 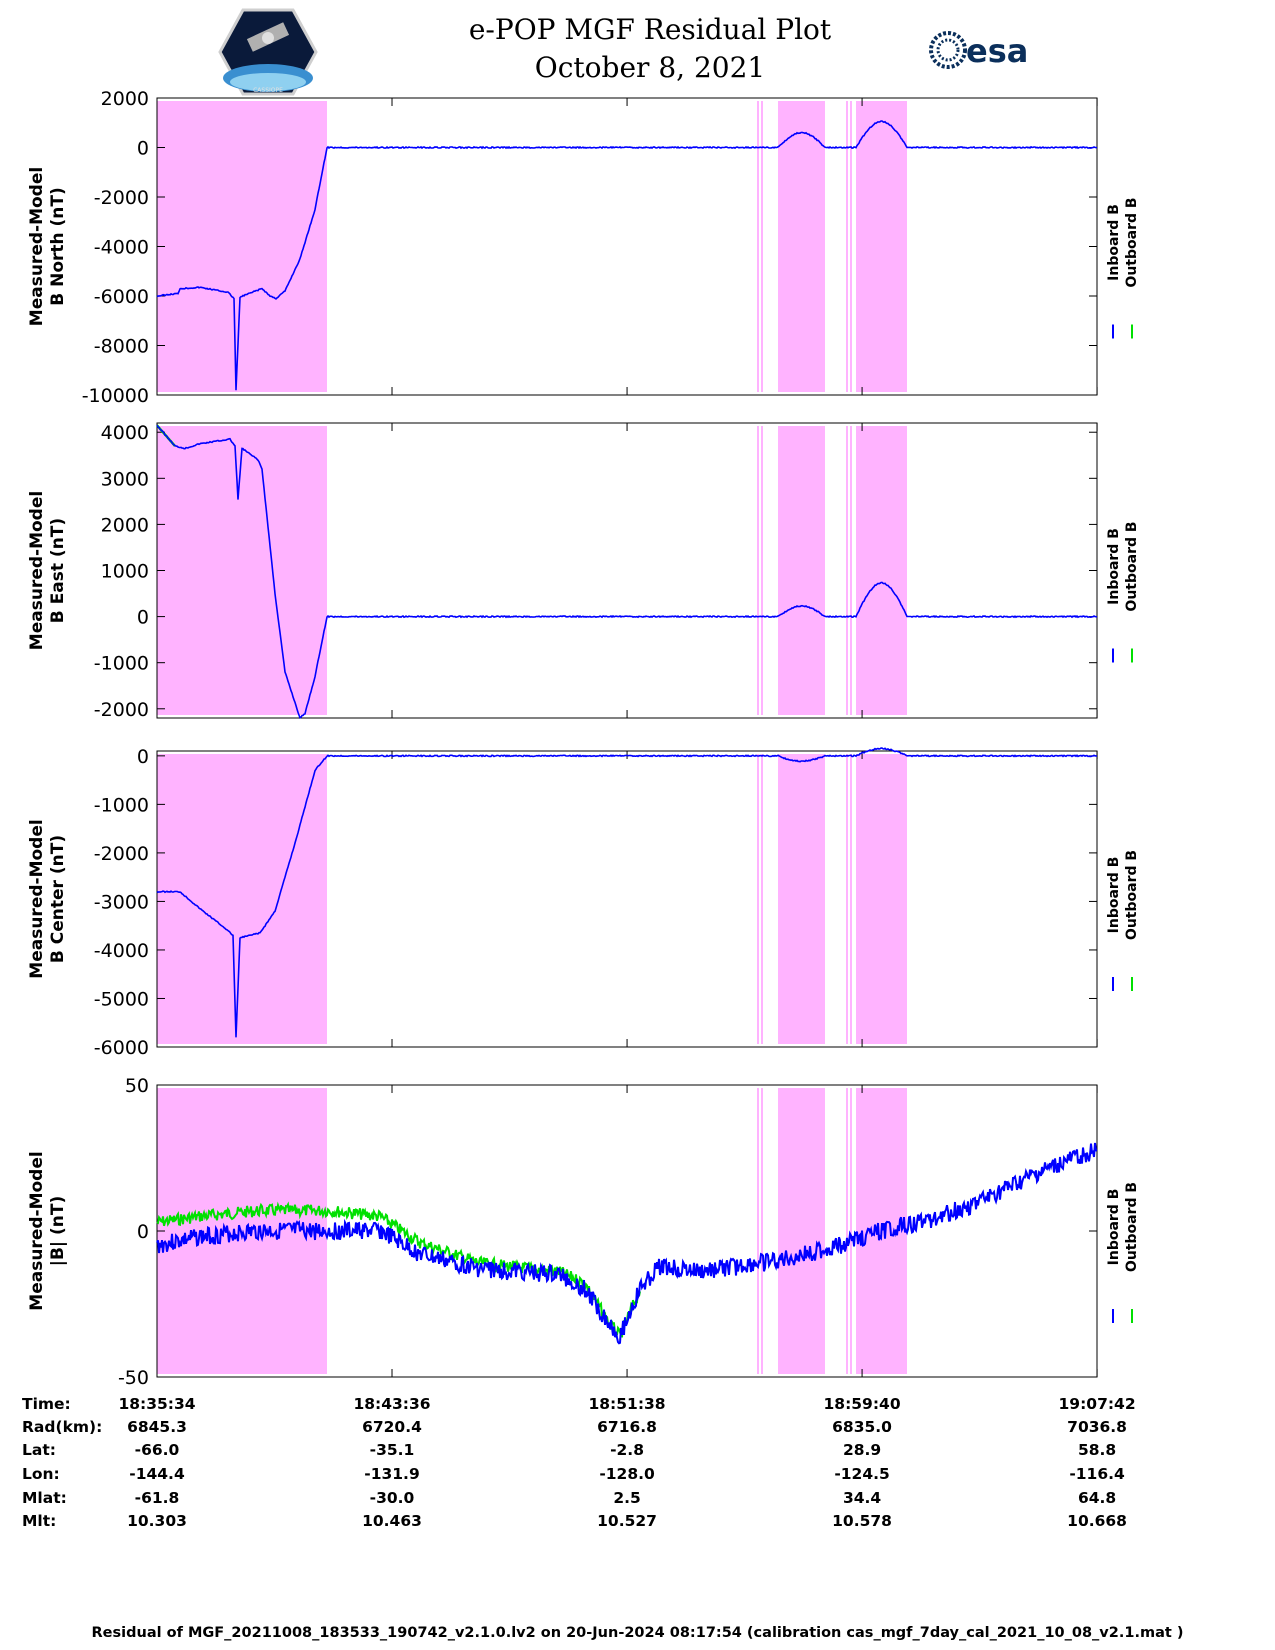 I want to click on ephemeris-value: 18:43:36, so click(x=392, y=1404).